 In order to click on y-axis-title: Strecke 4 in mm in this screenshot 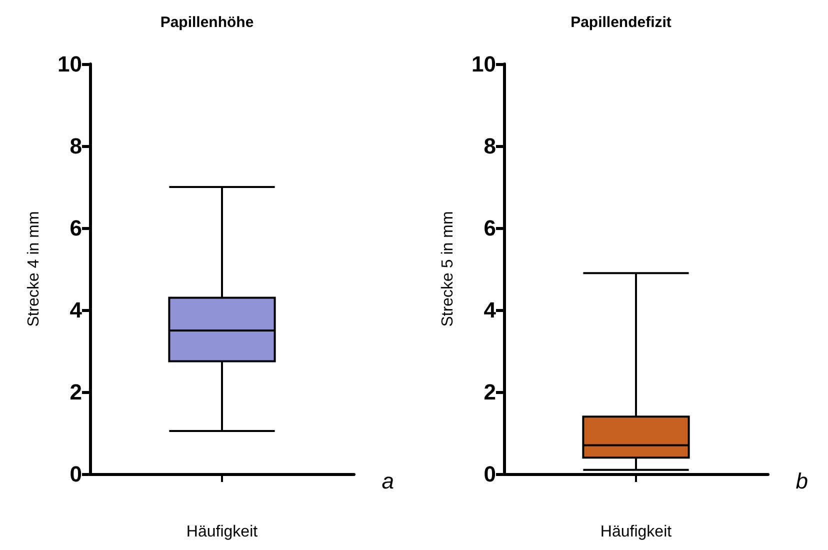, I will do `click(34, 269)`.